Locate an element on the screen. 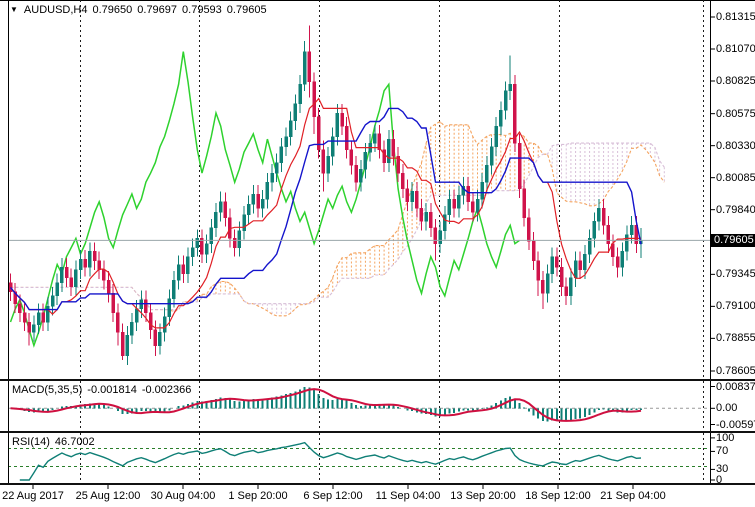  rsi-axis-label: 100 is located at coordinates (725, 437).